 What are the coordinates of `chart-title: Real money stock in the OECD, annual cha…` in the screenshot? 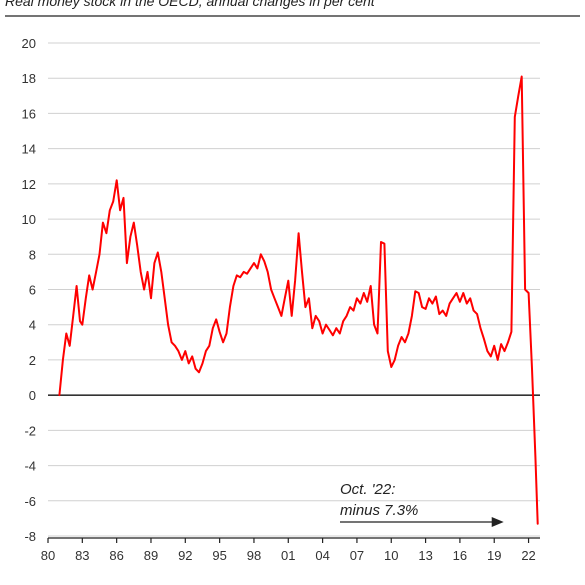 It's located at (190, 4).